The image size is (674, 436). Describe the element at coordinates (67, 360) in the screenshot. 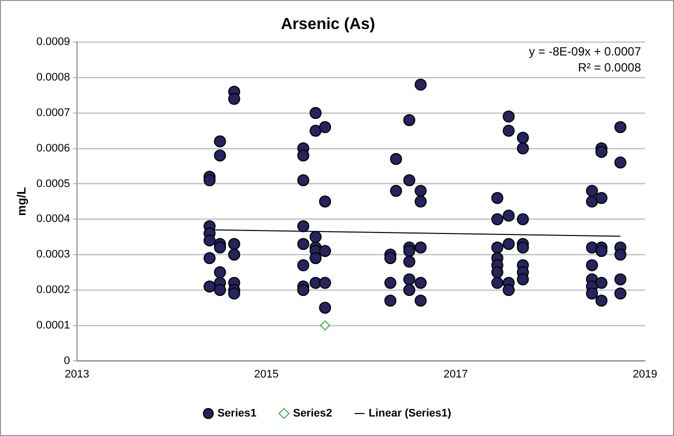

I see `y-tick-label: 0` at that location.